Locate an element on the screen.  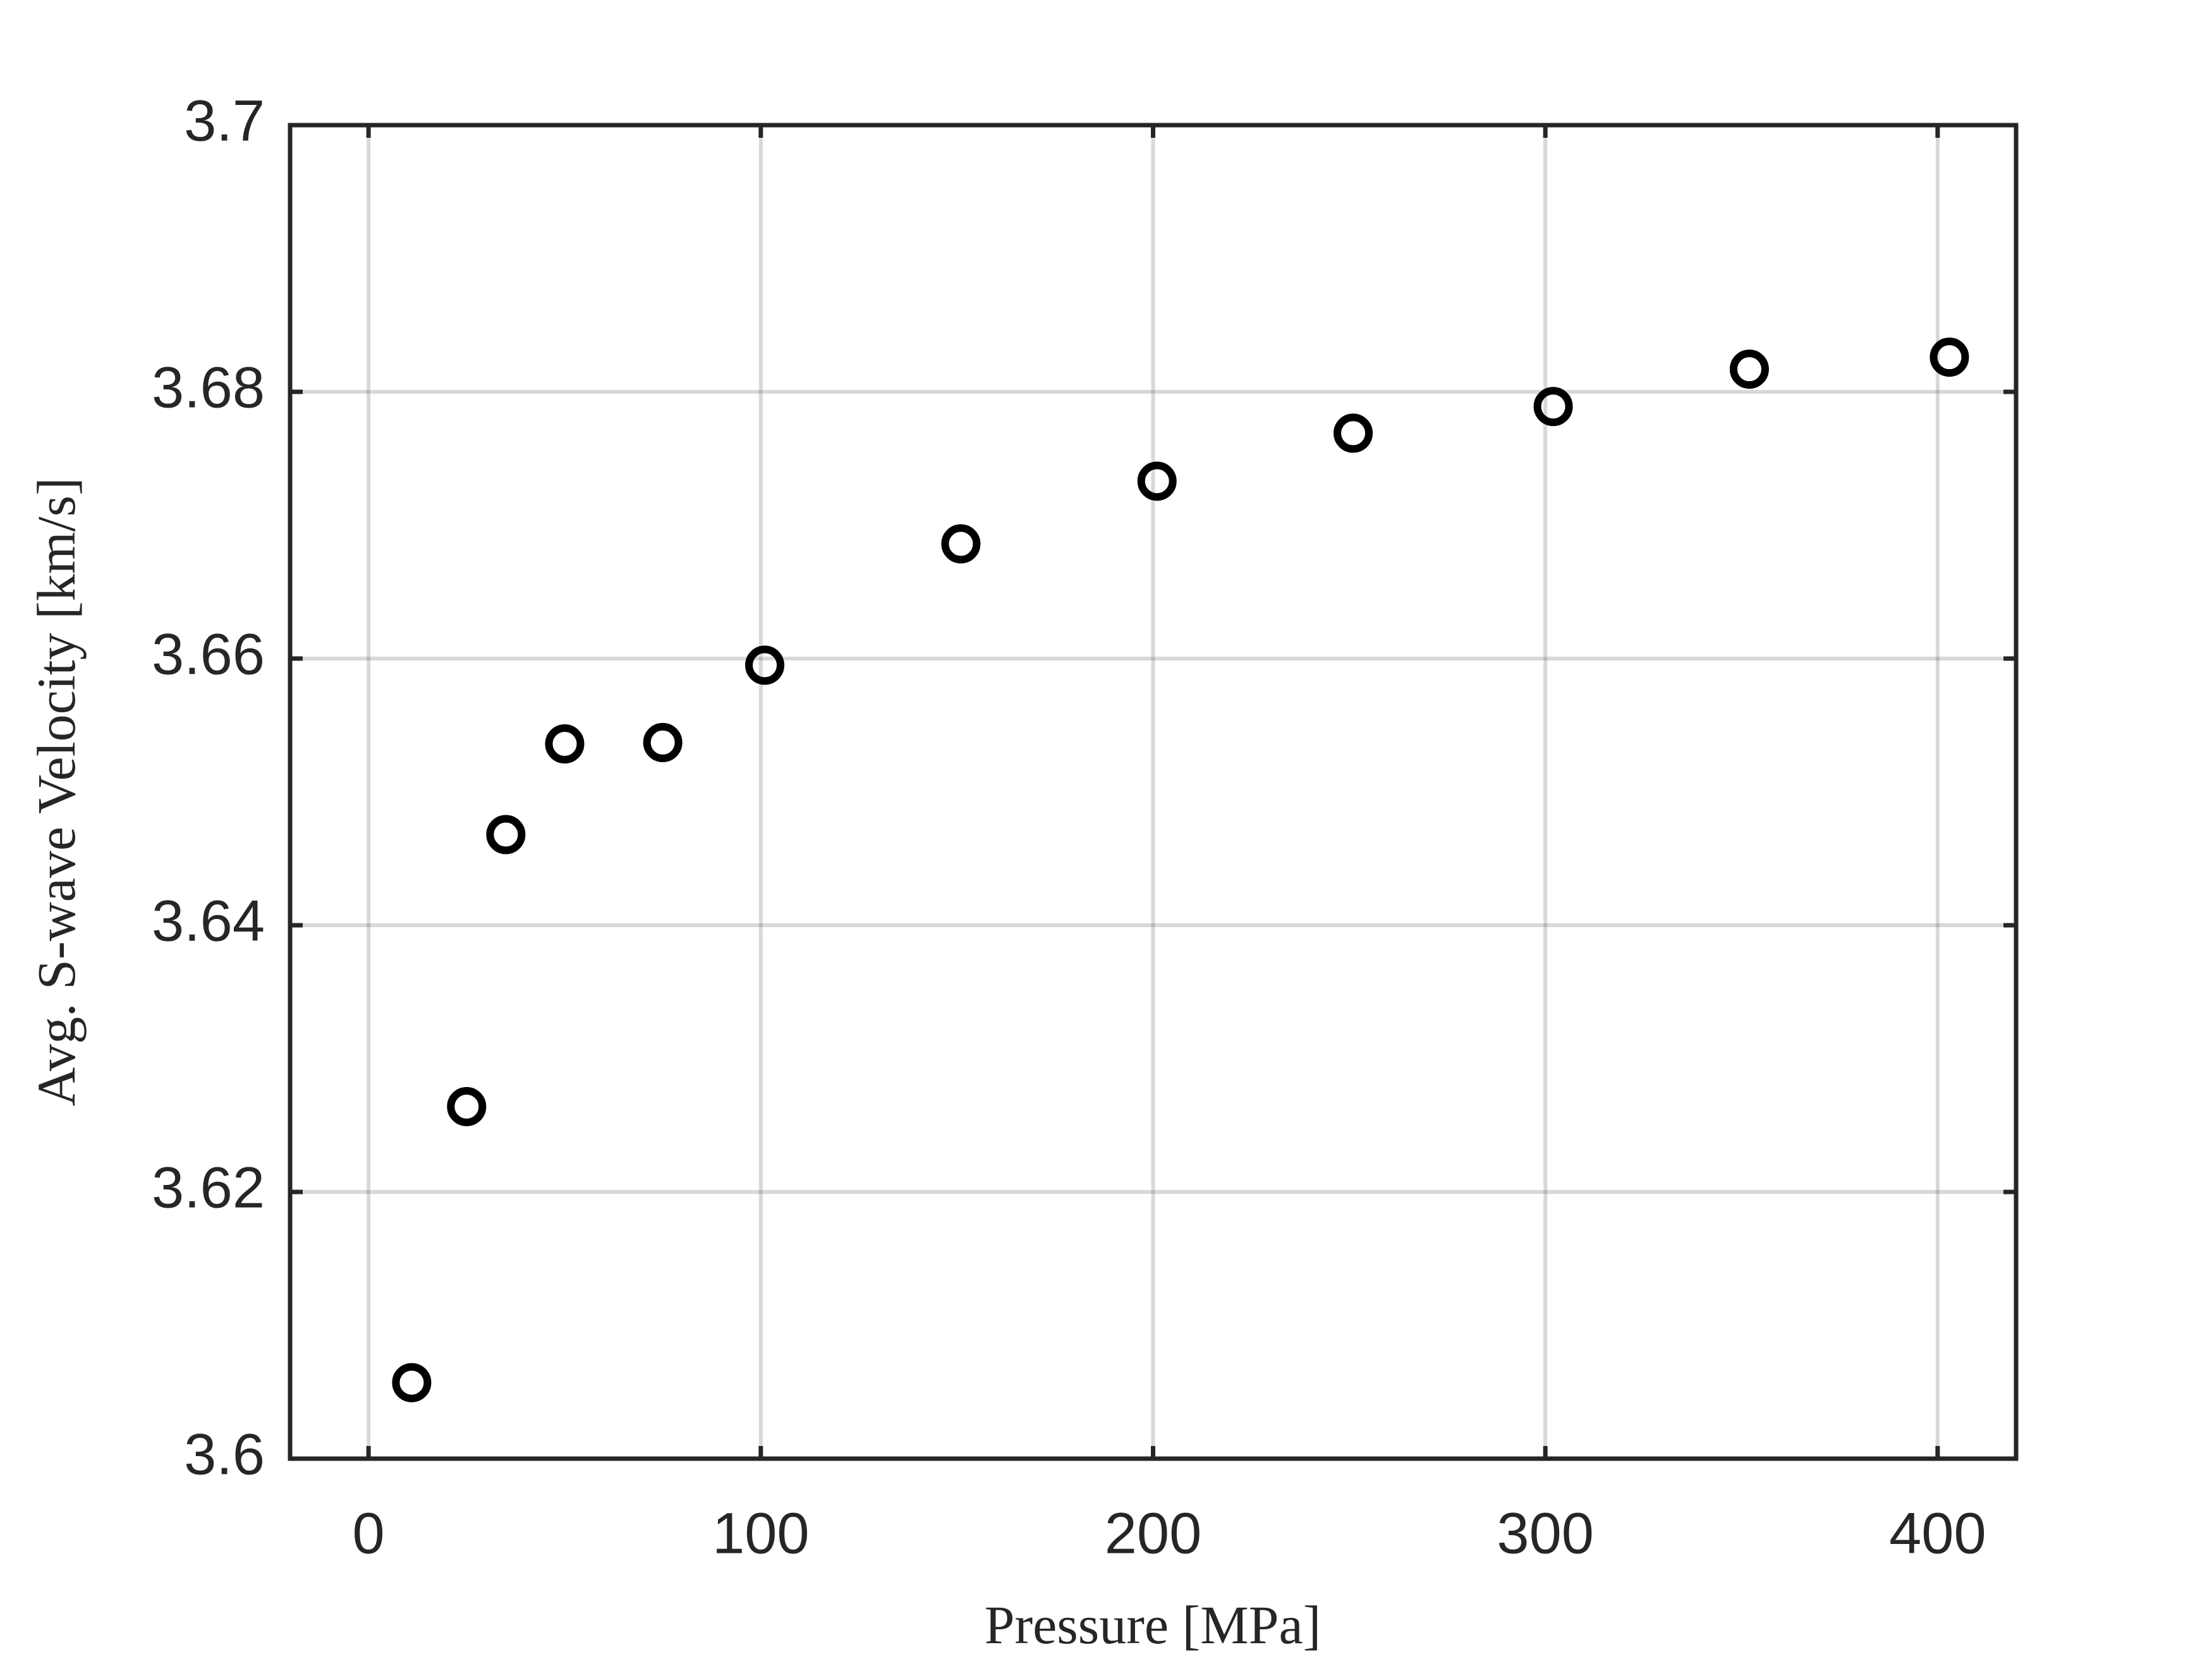
x-tick-label: 100 is located at coordinates (761, 1533).